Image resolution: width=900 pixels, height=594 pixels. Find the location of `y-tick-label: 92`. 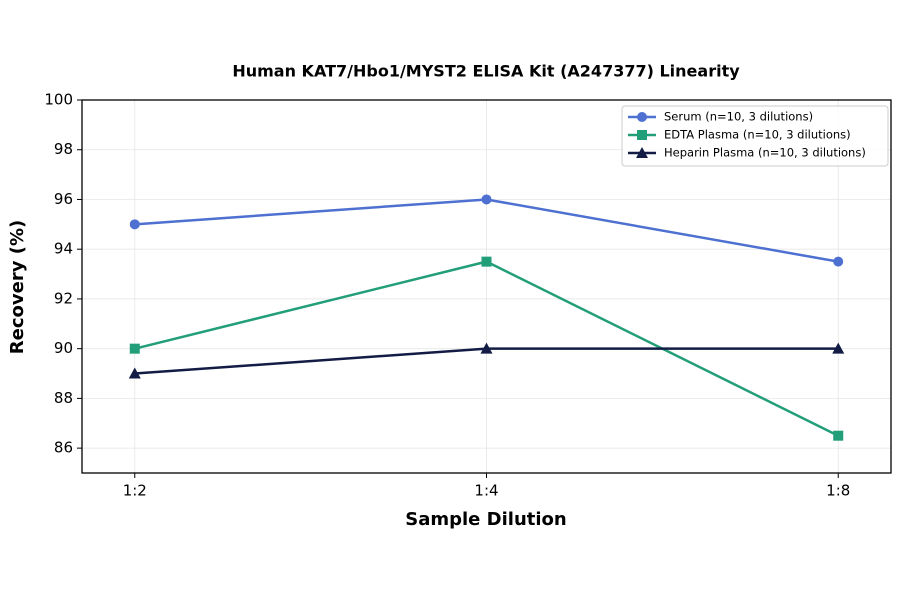

y-tick-label: 92 is located at coordinates (63, 298).